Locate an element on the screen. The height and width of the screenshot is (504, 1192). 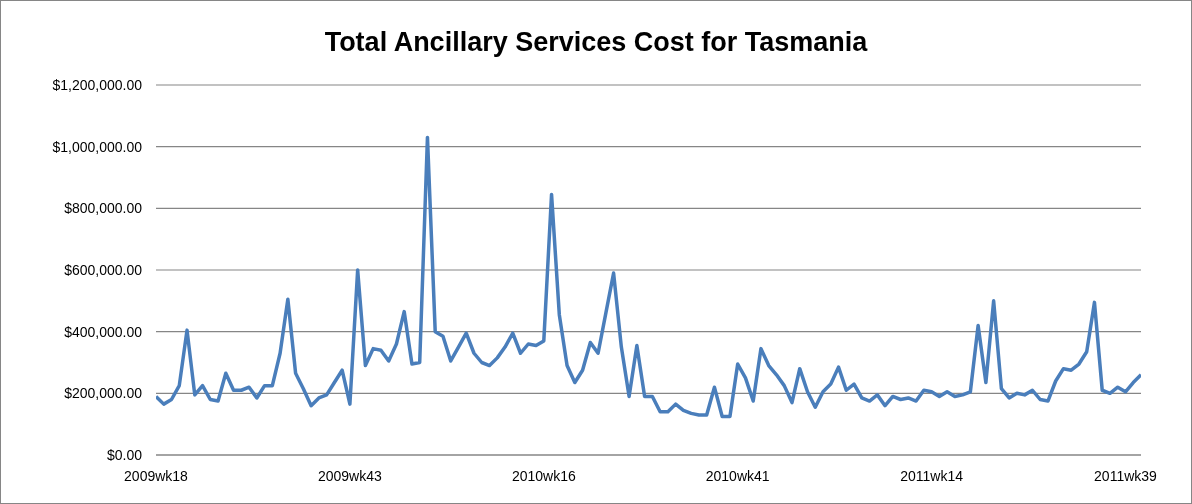
y-tick-label: $800,000.00 is located at coordinates (103, 208).